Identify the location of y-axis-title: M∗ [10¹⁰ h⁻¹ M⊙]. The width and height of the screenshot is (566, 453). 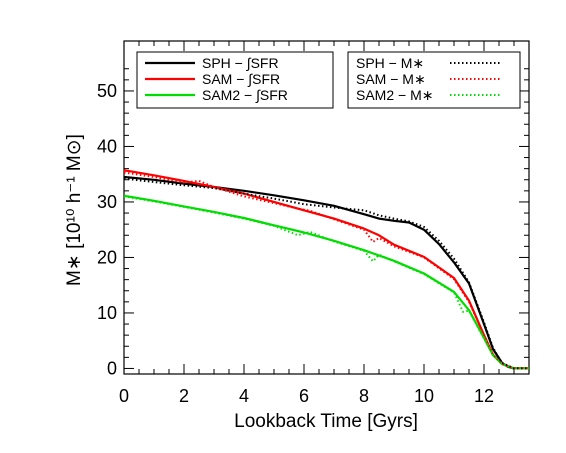
(74, 210).